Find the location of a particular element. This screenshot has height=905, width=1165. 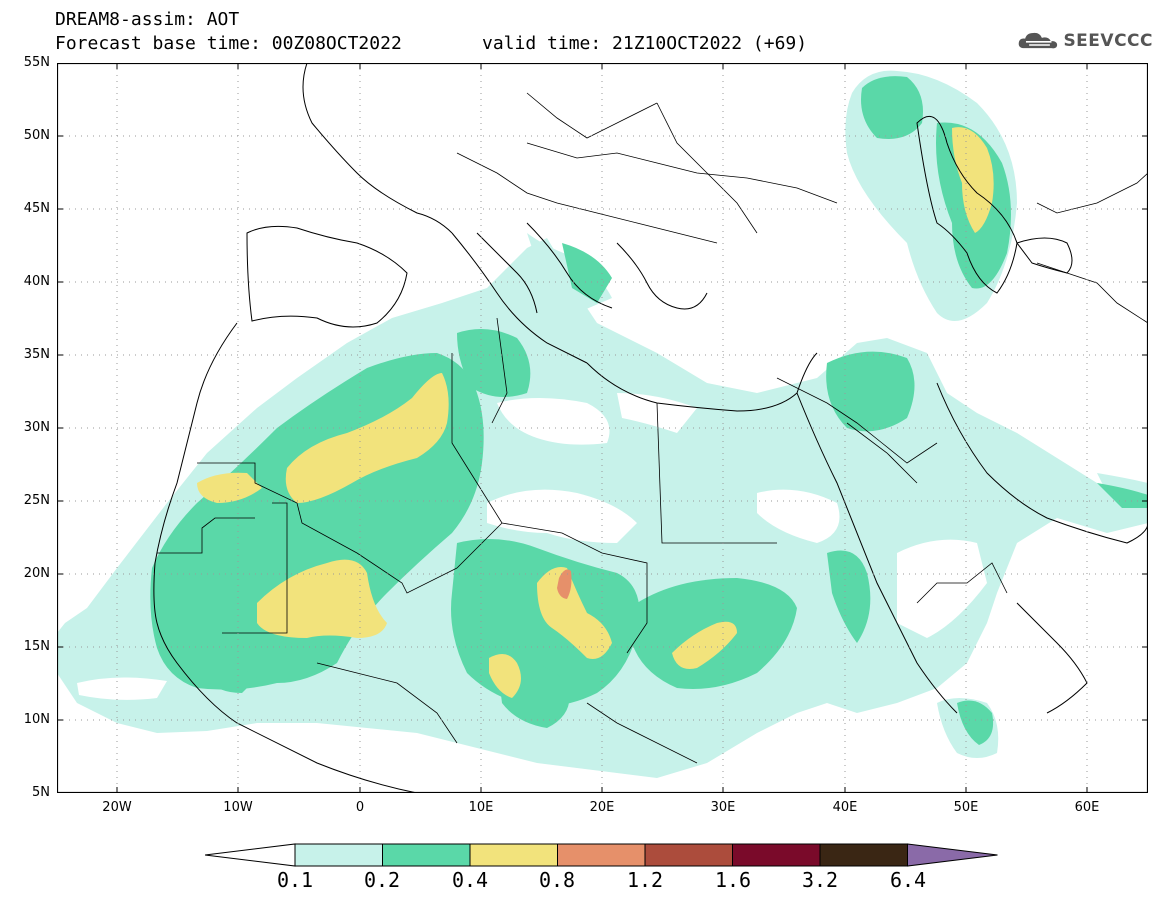

colorbar-label-1.2: 1.2 is located at coordinates (645, 880).